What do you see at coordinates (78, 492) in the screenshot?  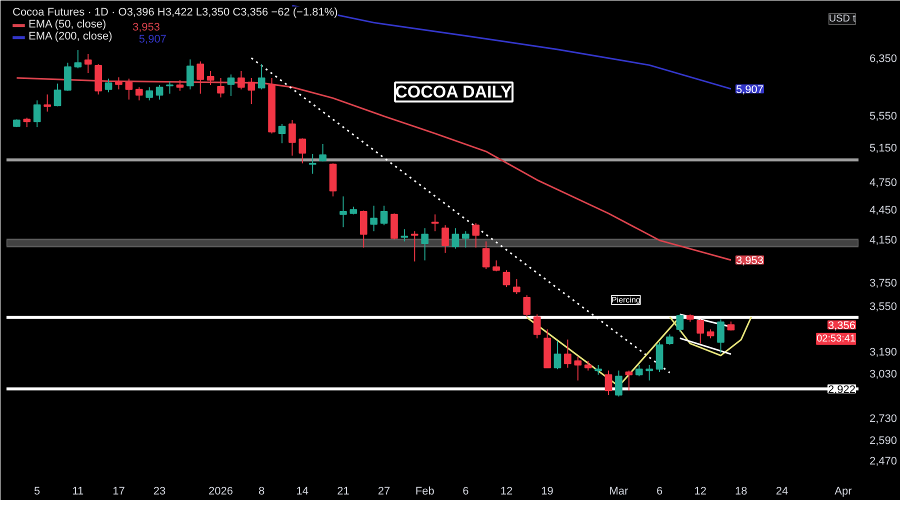 I see `x-tick-label: 11` at bounding box center [78, 492].